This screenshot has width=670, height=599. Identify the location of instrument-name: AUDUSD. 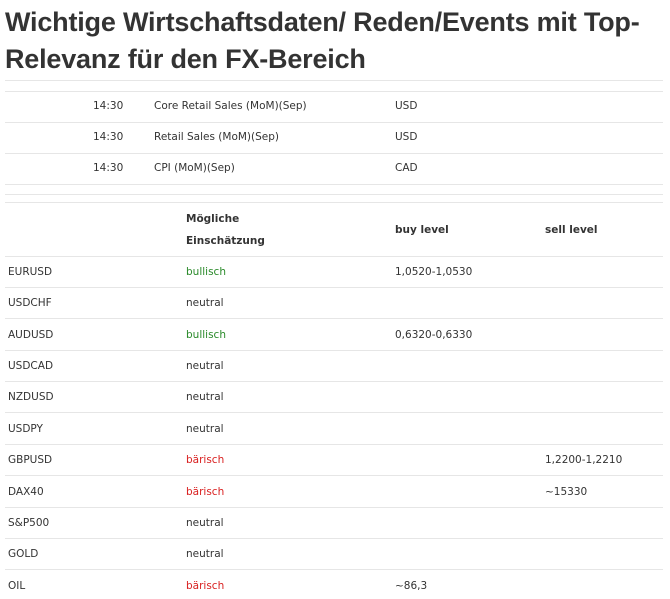
(31, 335).